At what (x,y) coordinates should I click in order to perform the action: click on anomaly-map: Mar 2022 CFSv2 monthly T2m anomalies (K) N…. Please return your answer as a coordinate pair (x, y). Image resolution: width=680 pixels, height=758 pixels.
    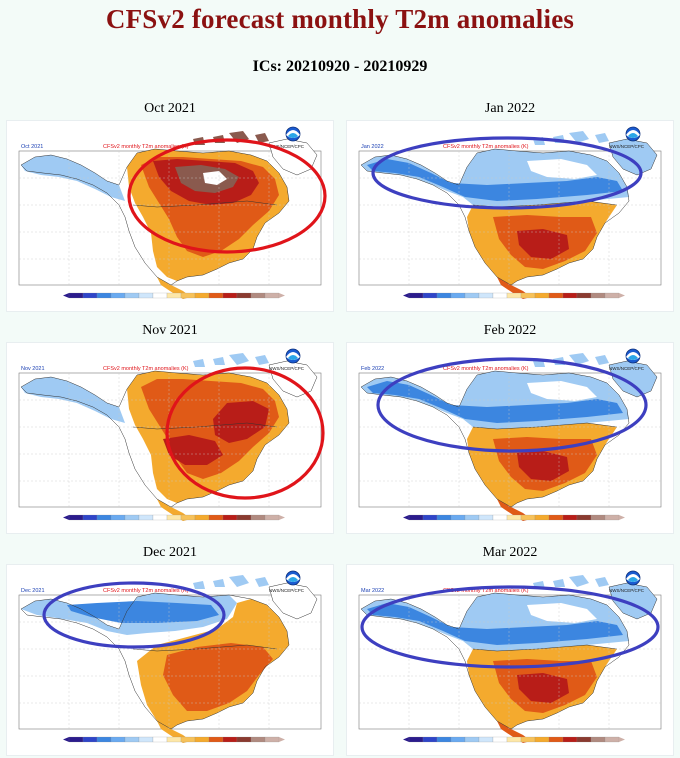
    Looking at the image, I should click on (510, 656).